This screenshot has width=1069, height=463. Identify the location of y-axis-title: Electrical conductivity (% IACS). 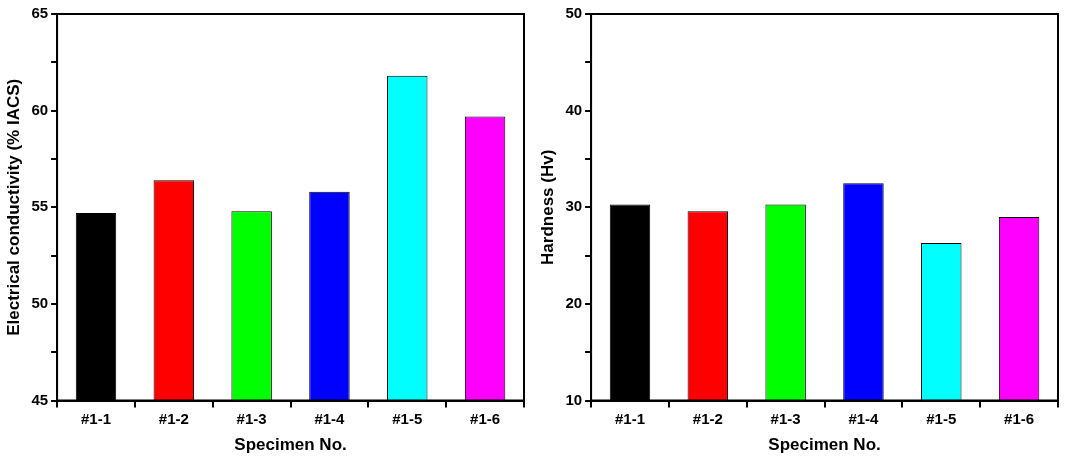
(13, 207).